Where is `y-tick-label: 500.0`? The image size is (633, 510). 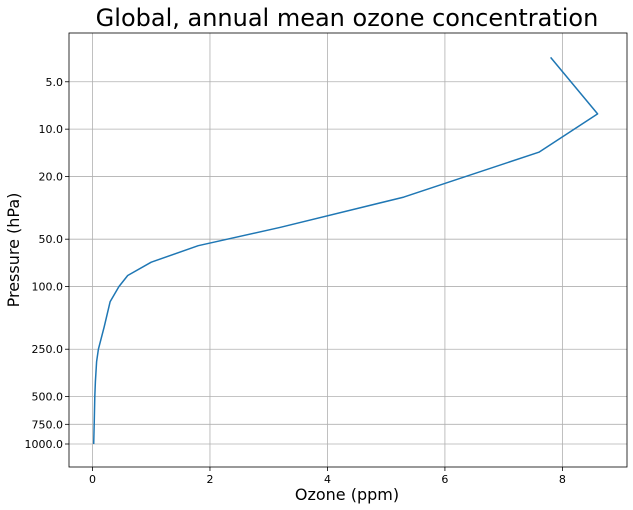 y-tick-label: 500.0 is located at coordinates (48, 397).